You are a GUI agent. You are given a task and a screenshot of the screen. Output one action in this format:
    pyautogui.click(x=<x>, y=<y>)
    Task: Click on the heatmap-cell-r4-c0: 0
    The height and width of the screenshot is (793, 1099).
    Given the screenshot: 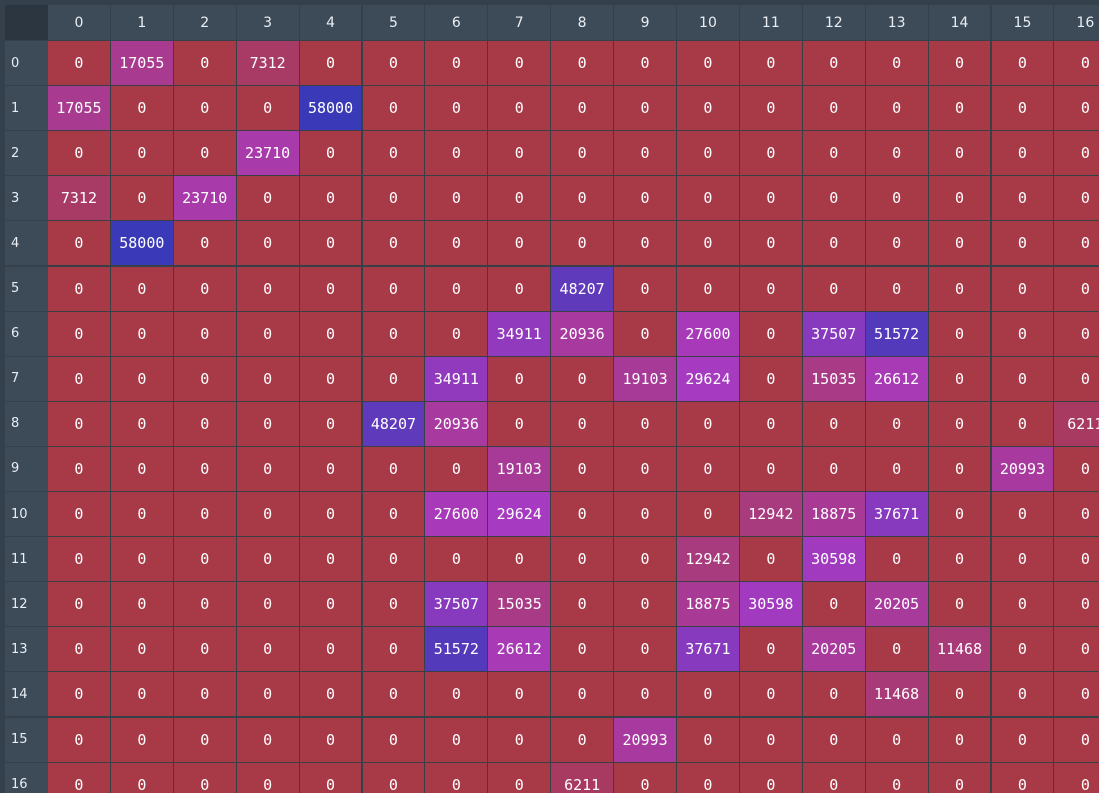 What is the action you would take?
    pyautogui.click(x=79, y=244)
    